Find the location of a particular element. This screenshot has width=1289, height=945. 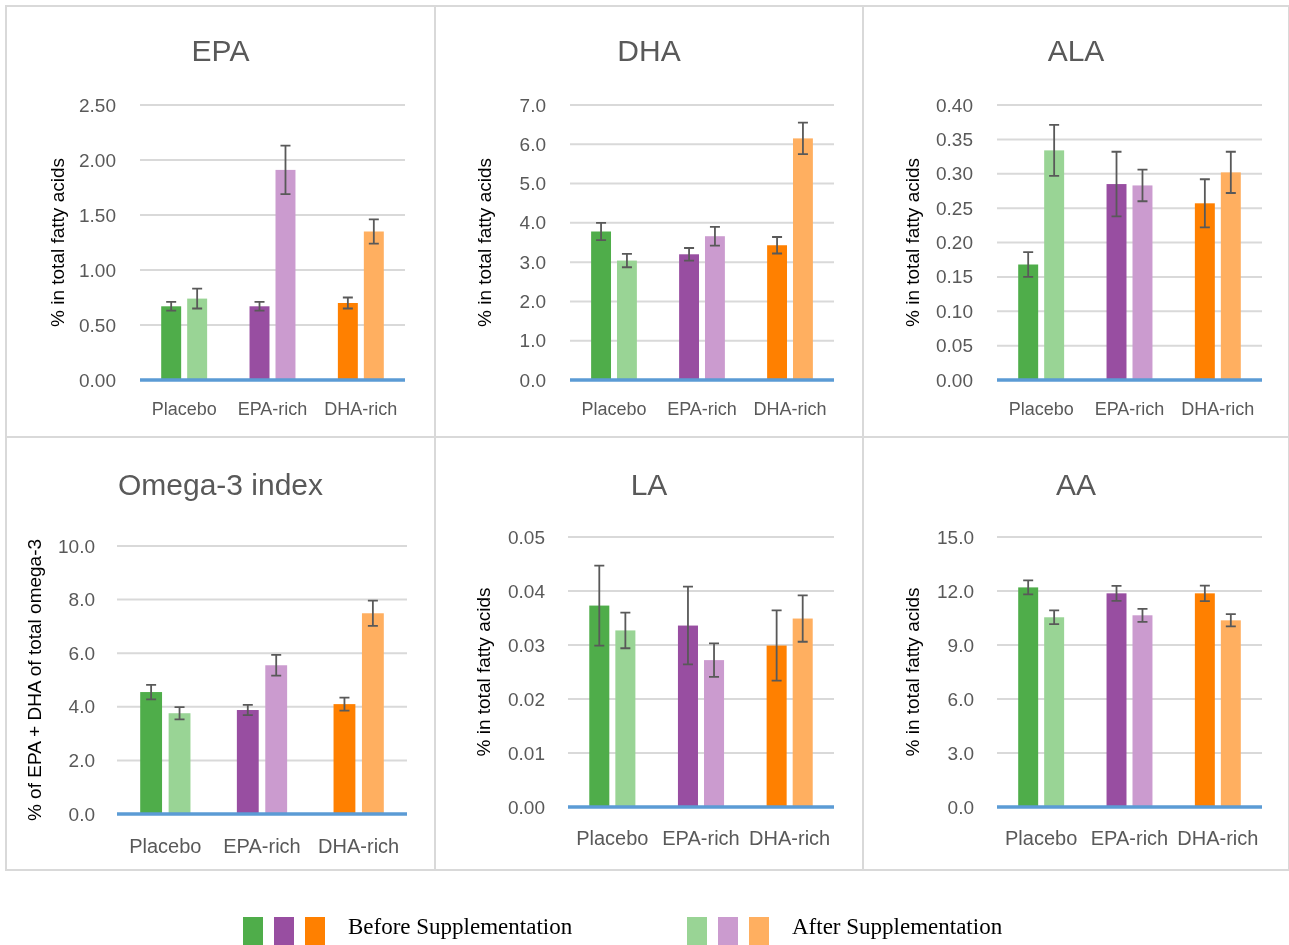

y-tick-label: 5.0 is located at coordinates (532, 184).